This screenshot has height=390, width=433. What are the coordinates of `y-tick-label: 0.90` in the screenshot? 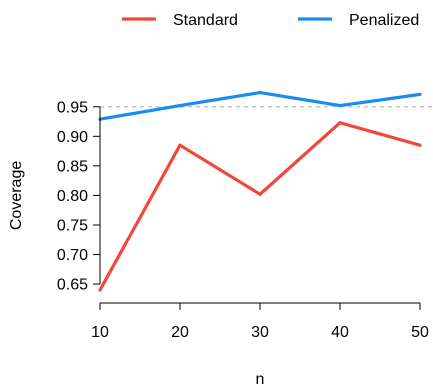 It's located at (72, 137).